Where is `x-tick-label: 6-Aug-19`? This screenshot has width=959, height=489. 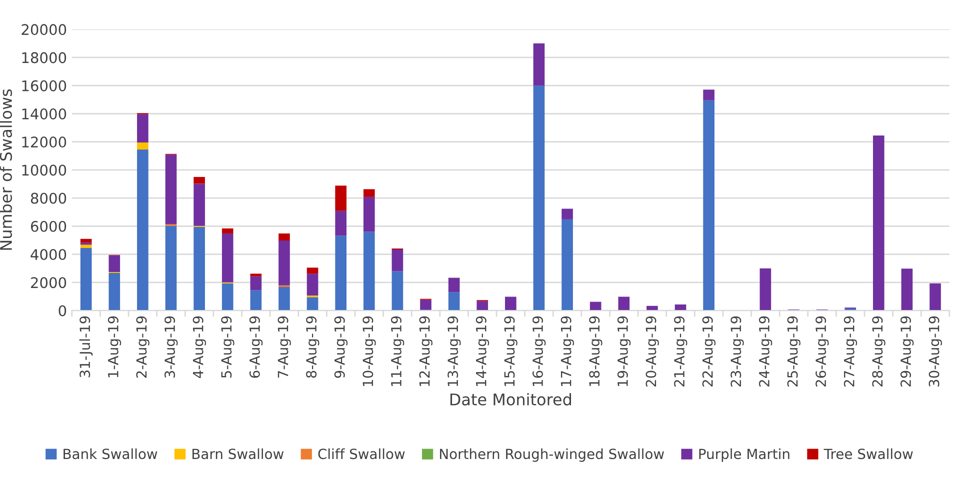
x-tick-label: 6-Aug-19 is located at coordinates (256, 347).